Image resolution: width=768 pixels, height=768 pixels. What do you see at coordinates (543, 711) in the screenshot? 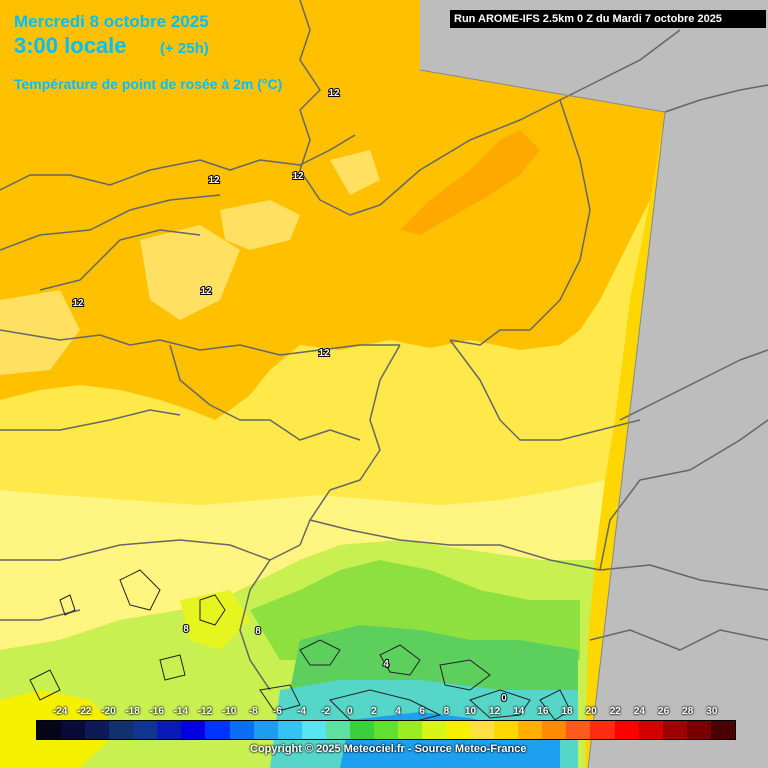
I see `legend-tick-label: 16` at bounding box center [543, 711].